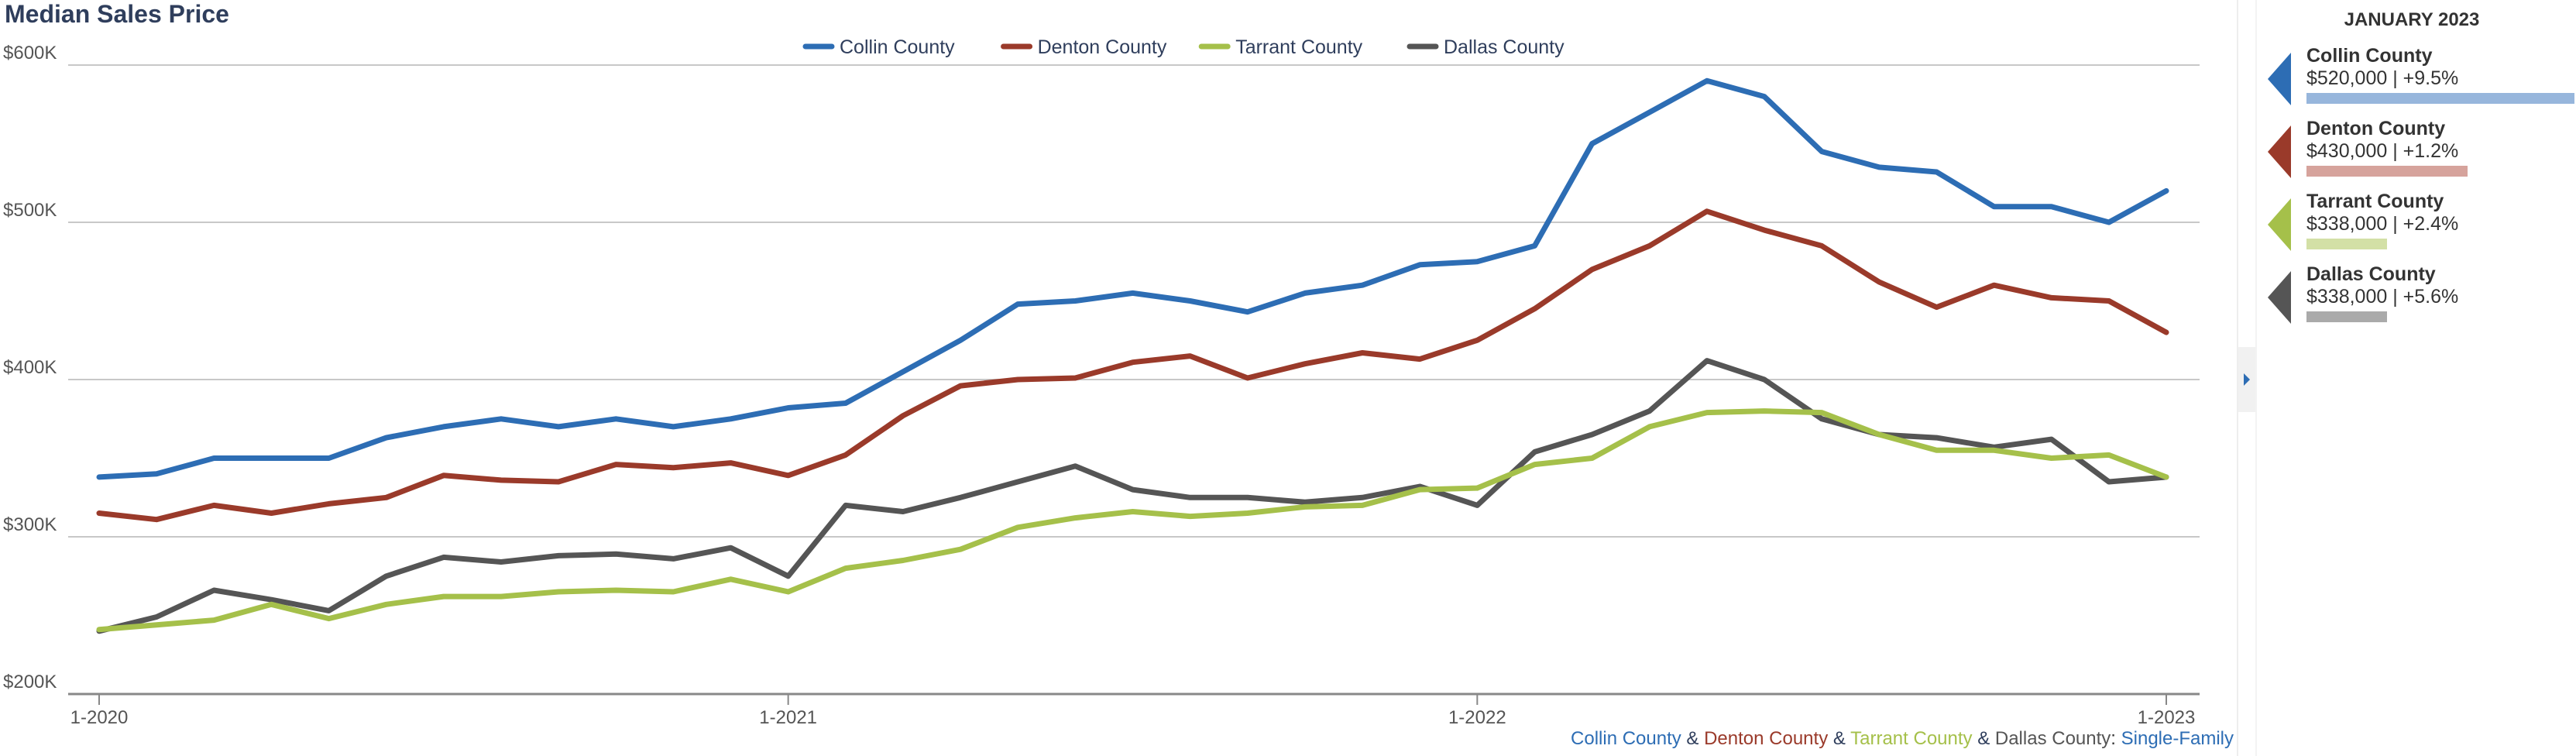 The width and height of the screenshot is (2576, 756). I want to click on side-panel-heading: JANUARY 2023, so click(2412, 19).